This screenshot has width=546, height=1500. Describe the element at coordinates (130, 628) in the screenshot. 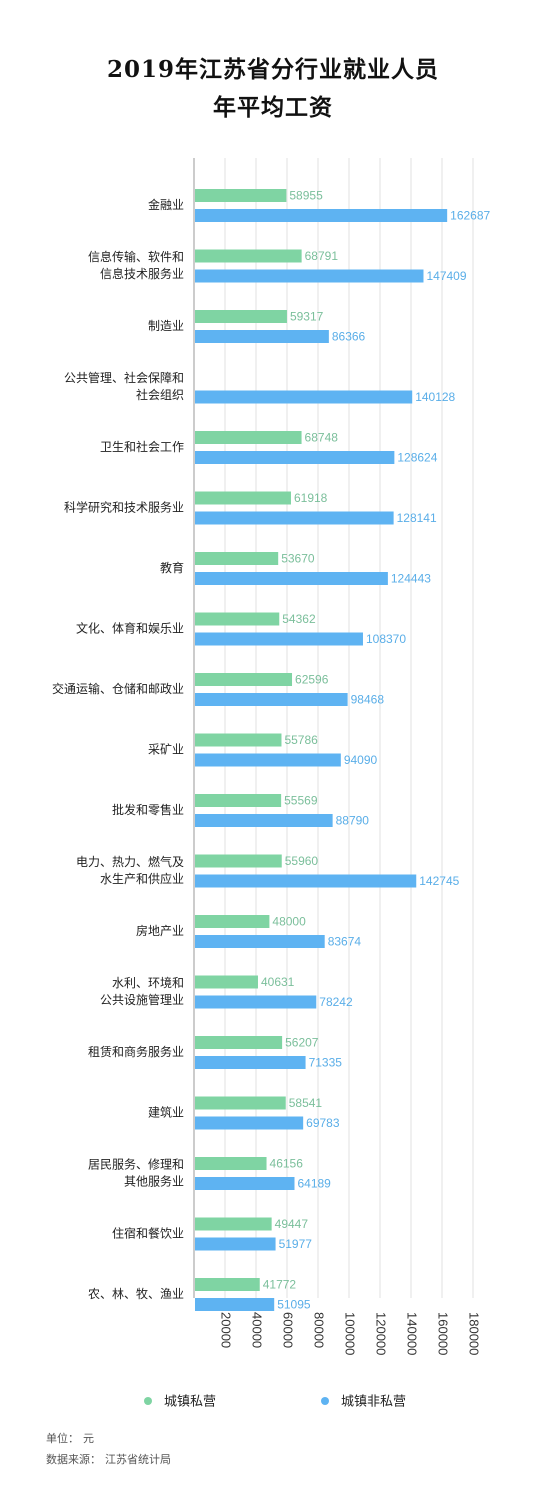

I see `category-label-7: 文化、体育和娱乐业` at that location.